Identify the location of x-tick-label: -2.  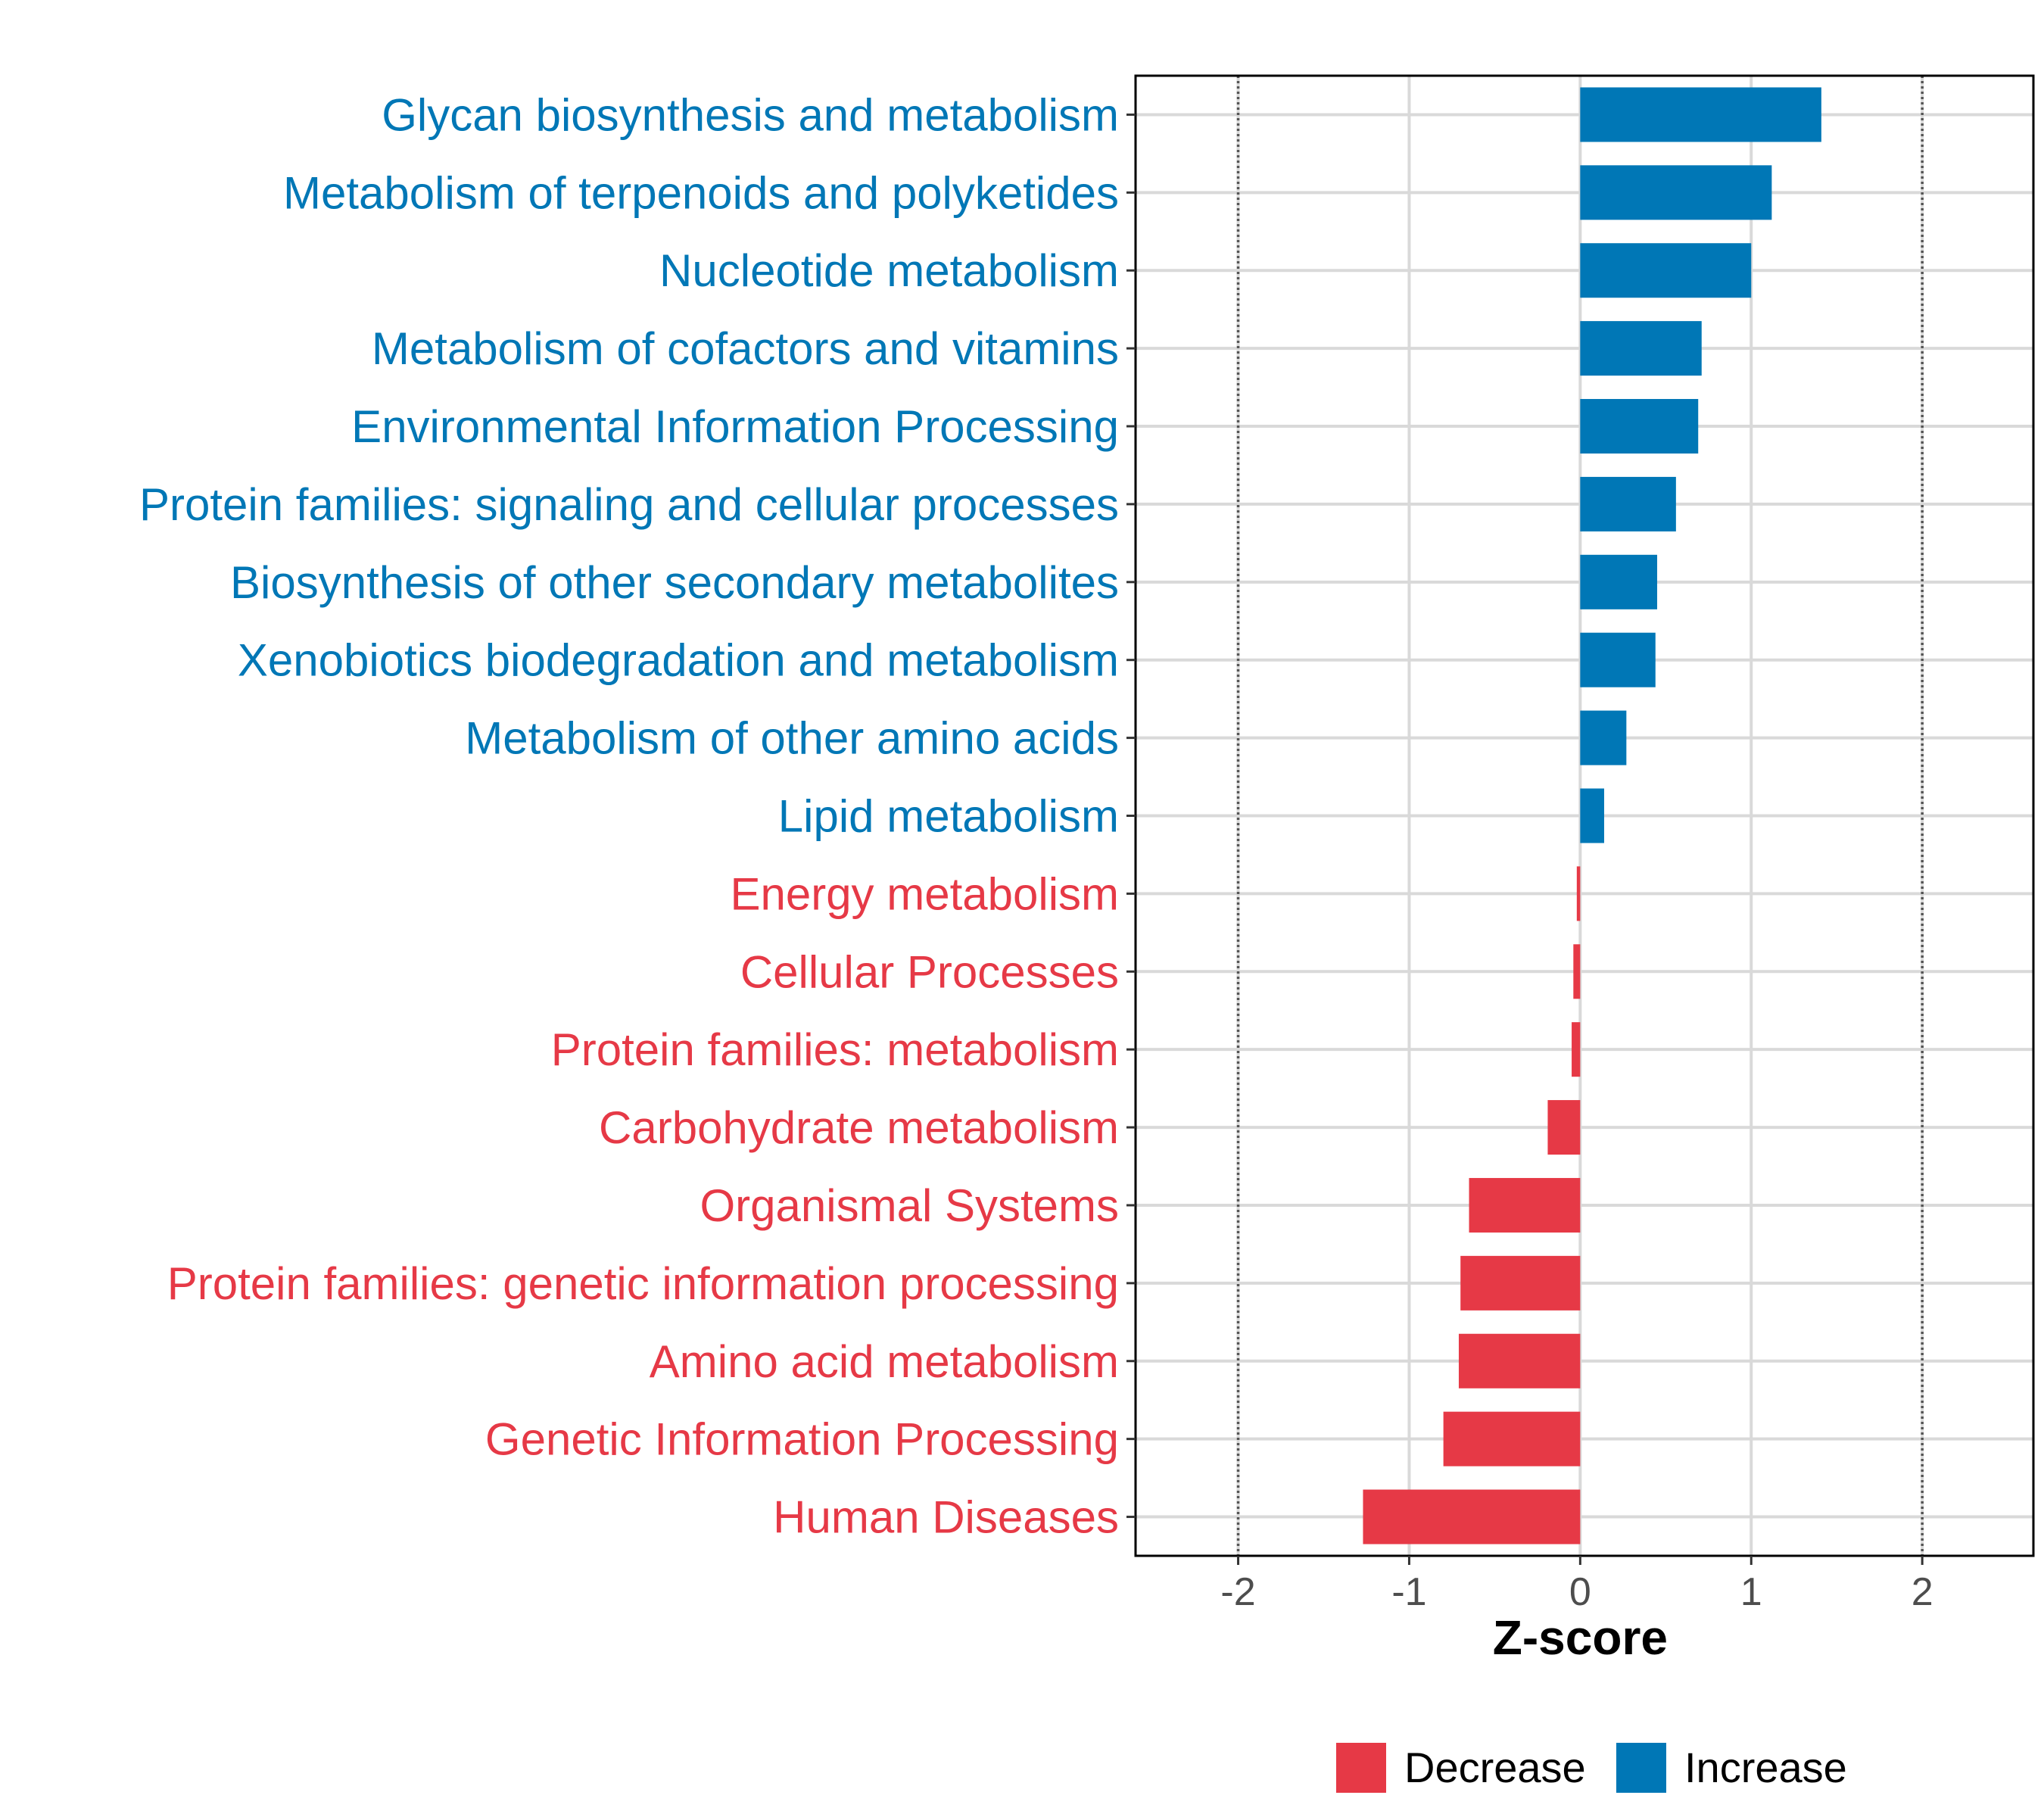
(1237, 1592).